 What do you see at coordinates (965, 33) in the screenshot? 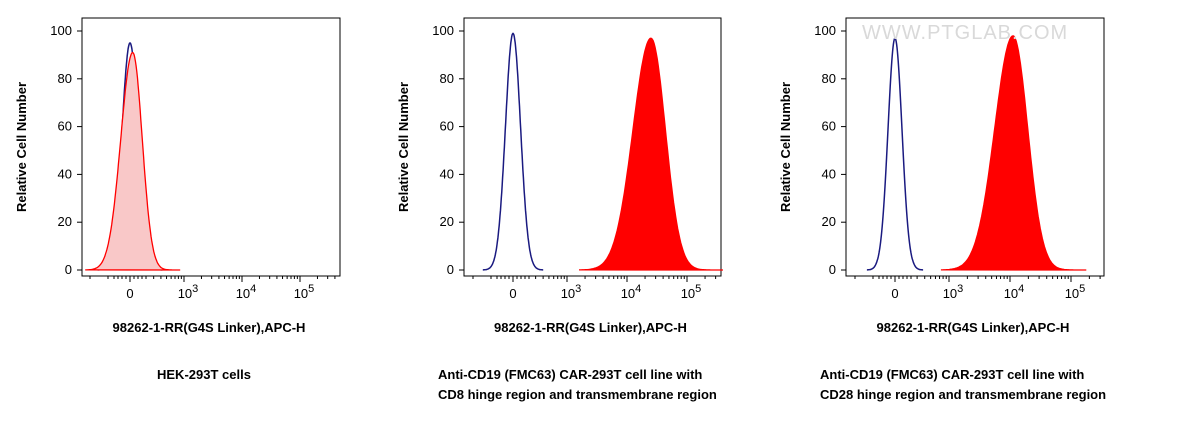
I see `watermark: WWW.PTGLAB.COM` at bounding box center [965, 33].